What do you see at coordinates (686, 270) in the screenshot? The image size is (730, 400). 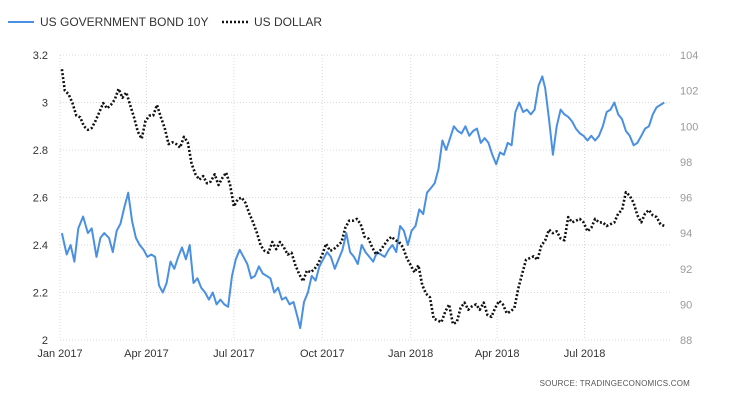 I see `y-right-tick-label: 92` at bounding box center [686, 270].